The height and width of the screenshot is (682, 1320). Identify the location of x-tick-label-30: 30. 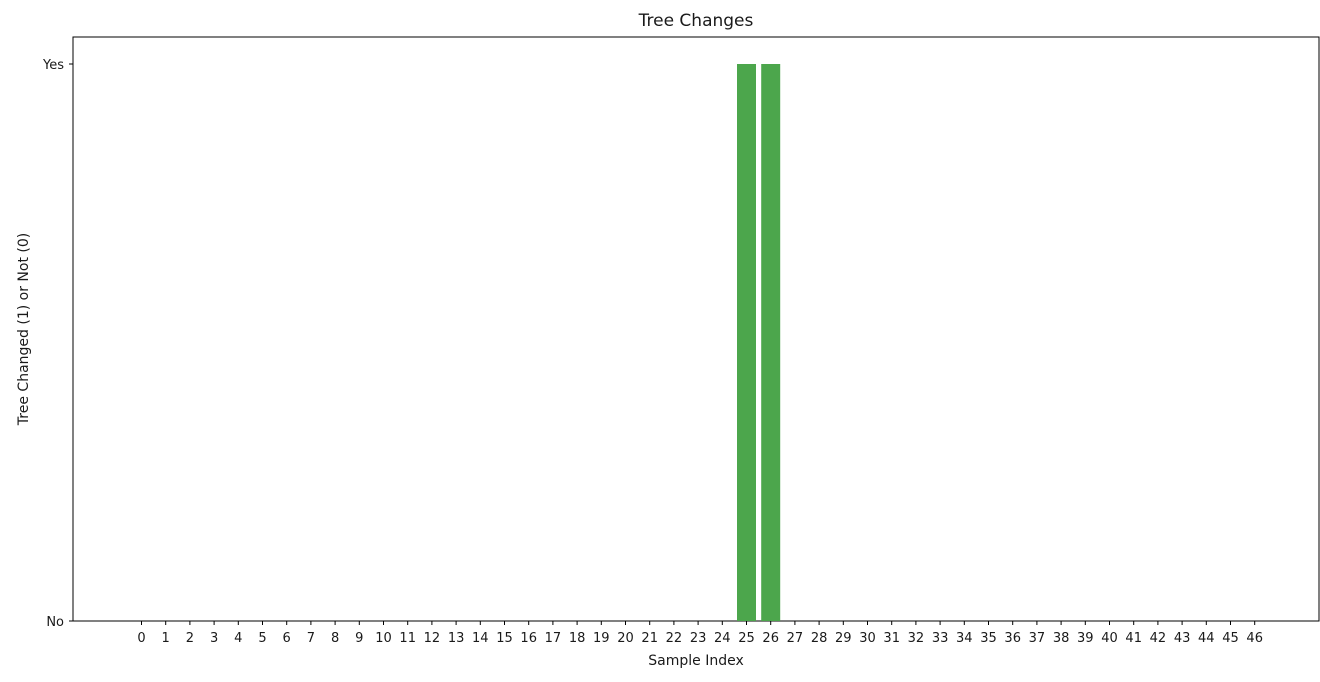
(867, 638).